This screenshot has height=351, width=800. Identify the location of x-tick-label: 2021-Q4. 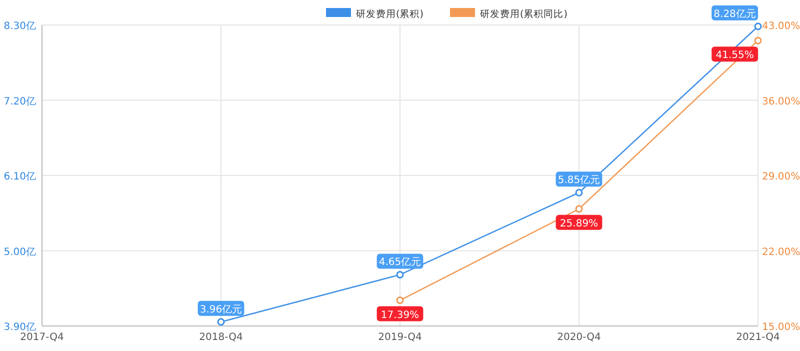
(758, 337).